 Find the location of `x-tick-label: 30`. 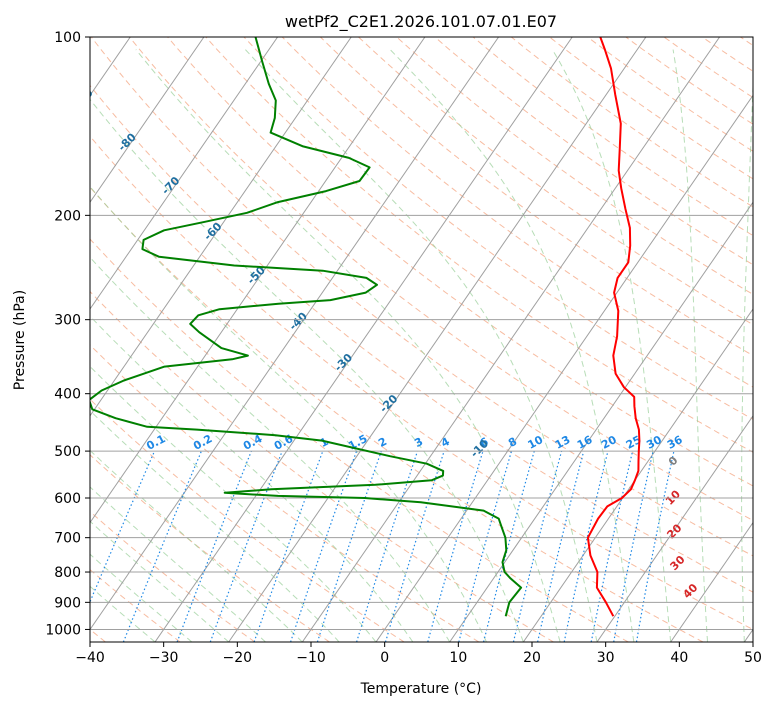

x-tick-label: 30 is located at coordinates (606, 658).